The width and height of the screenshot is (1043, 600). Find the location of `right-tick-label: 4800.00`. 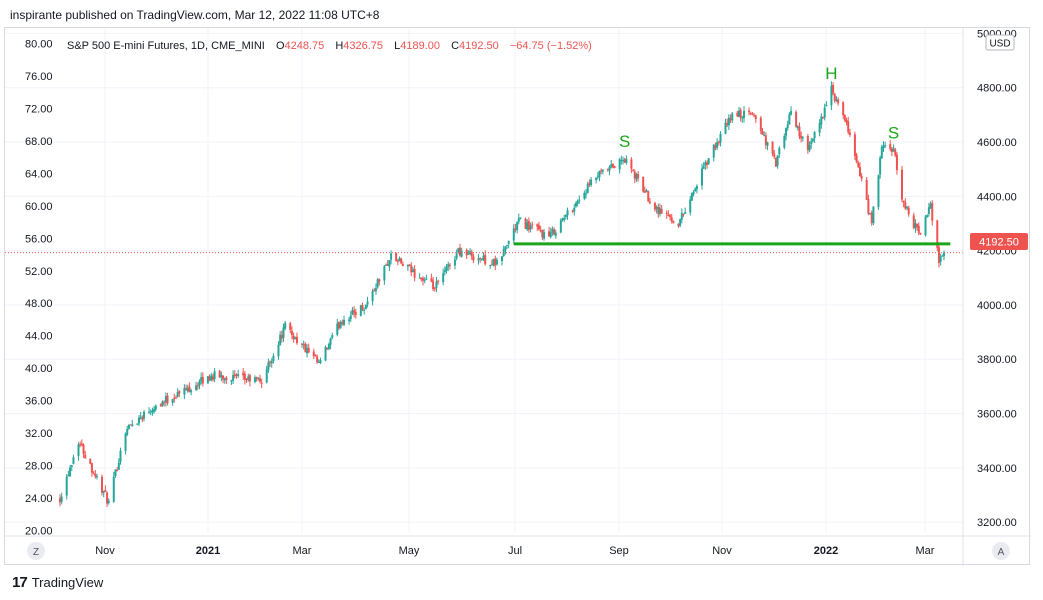

right-tick-label: 4800.00 is located at coordinates (997, 89).